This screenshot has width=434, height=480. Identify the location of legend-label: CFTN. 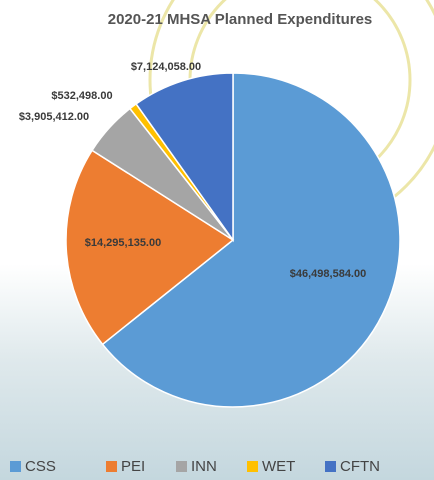
(360, 466).